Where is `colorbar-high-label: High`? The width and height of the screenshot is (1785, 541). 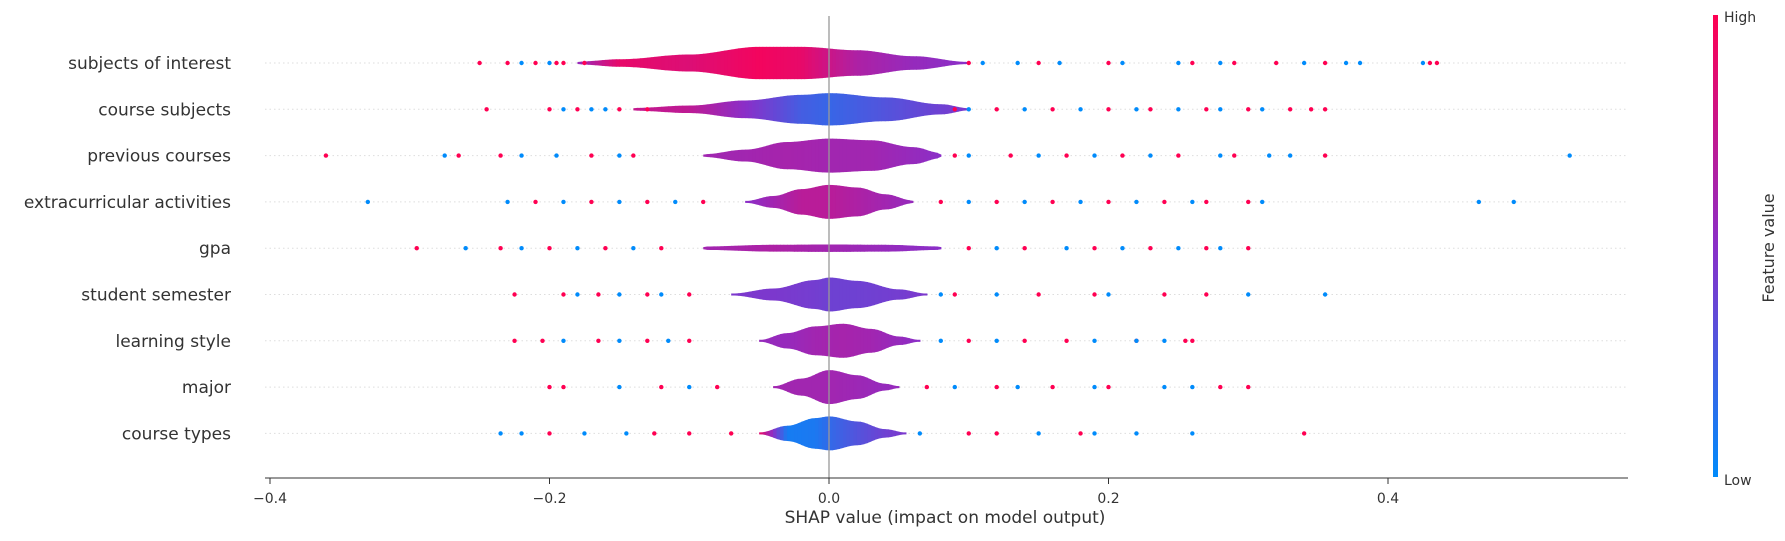
colorbar-high-label: High is located at coordinates (1740, 18).